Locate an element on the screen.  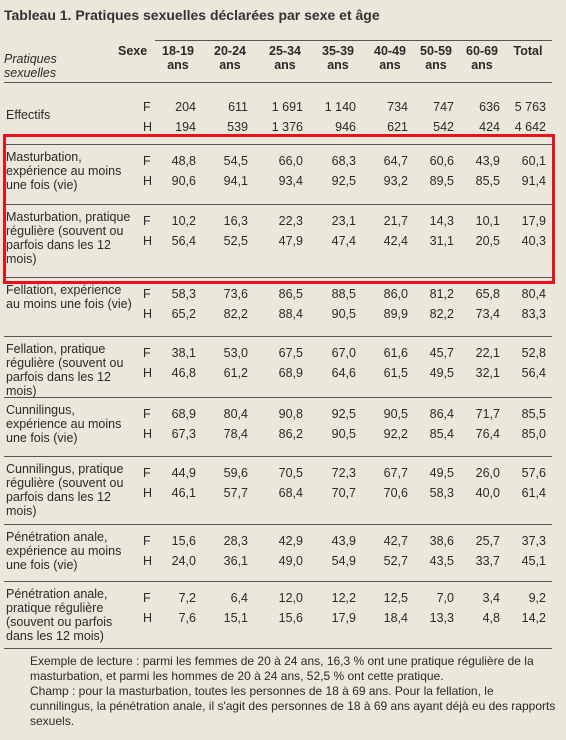
value-cell: 70,6 is located at coordinates (395, 493).